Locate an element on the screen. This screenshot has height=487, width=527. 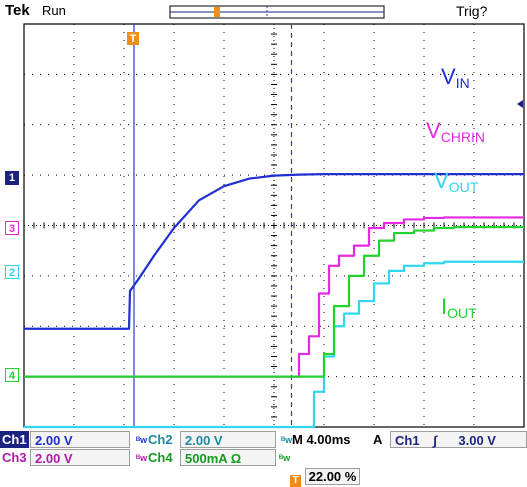
trigger-position-marker: T is located at coordinates (133, 38).